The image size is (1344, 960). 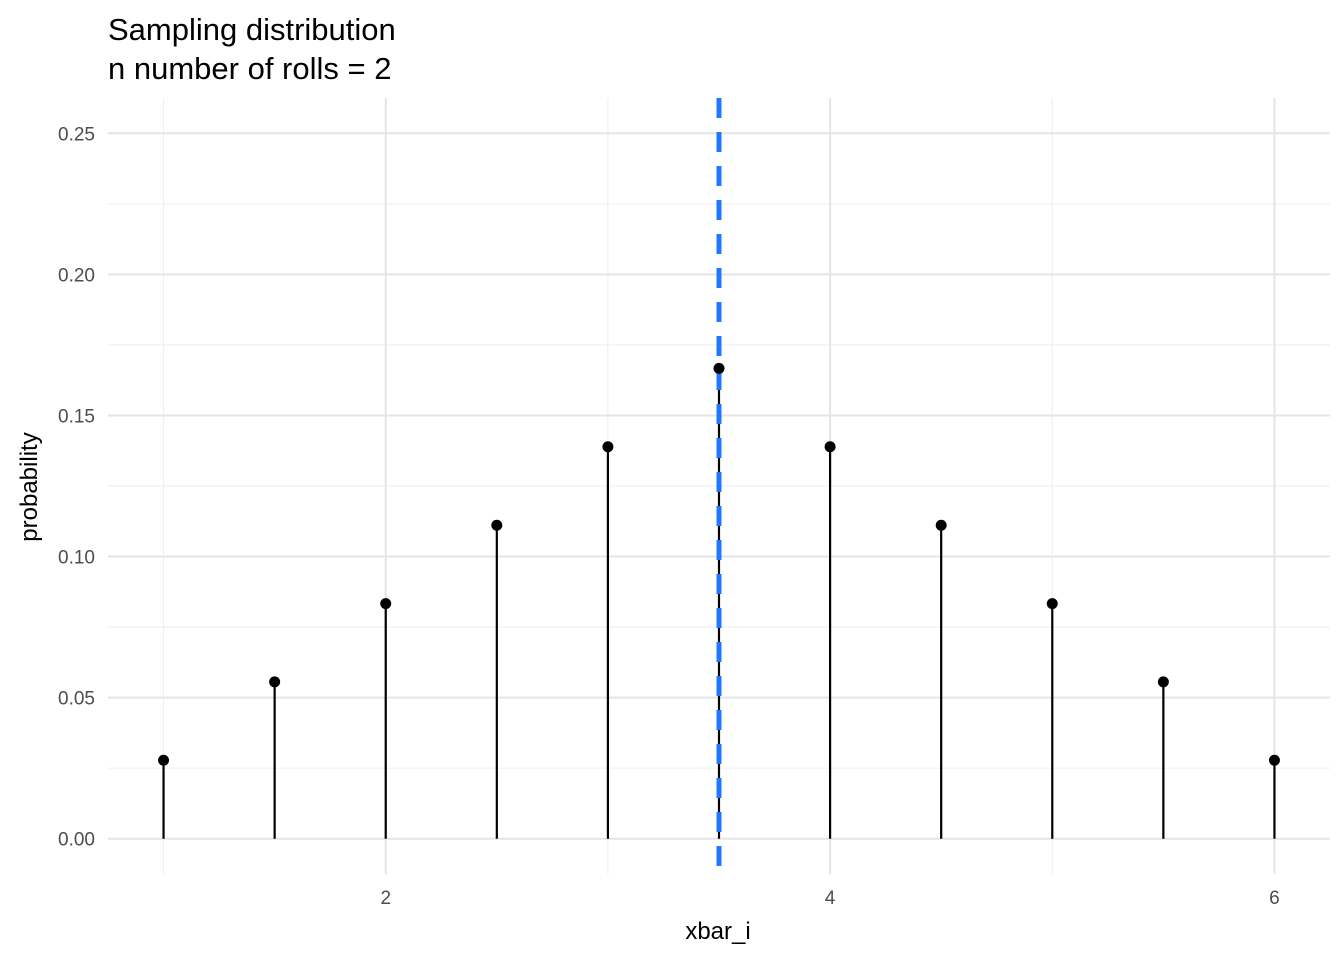 I want to click on y-axis-title: probability, so click(x=29, y=486).